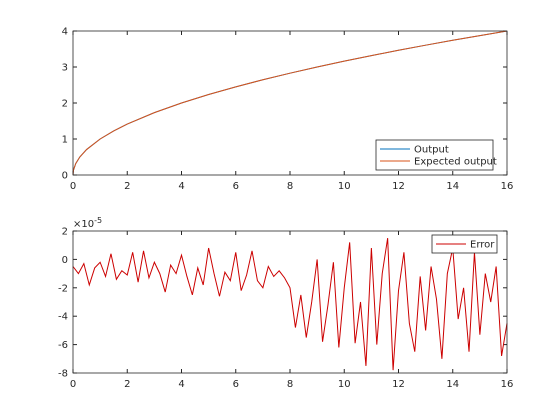 The width and height of the screenshot is (560, 420). I want to click on legend-label: Error, so click(482, 245).